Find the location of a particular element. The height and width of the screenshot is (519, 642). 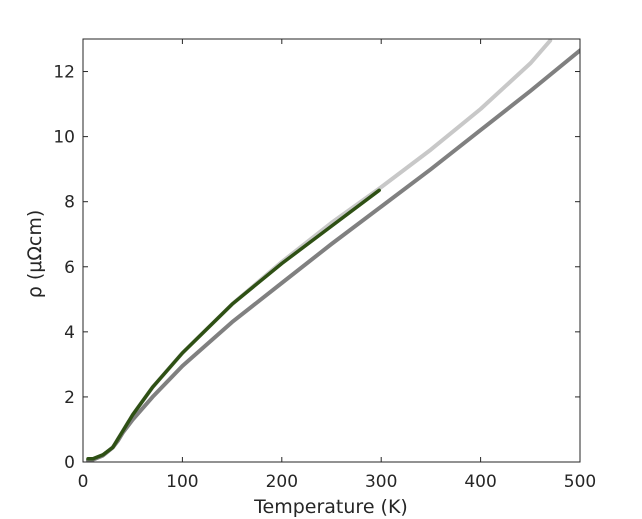

x-tick-label-100: 100 is located at coordinates (182, 482).